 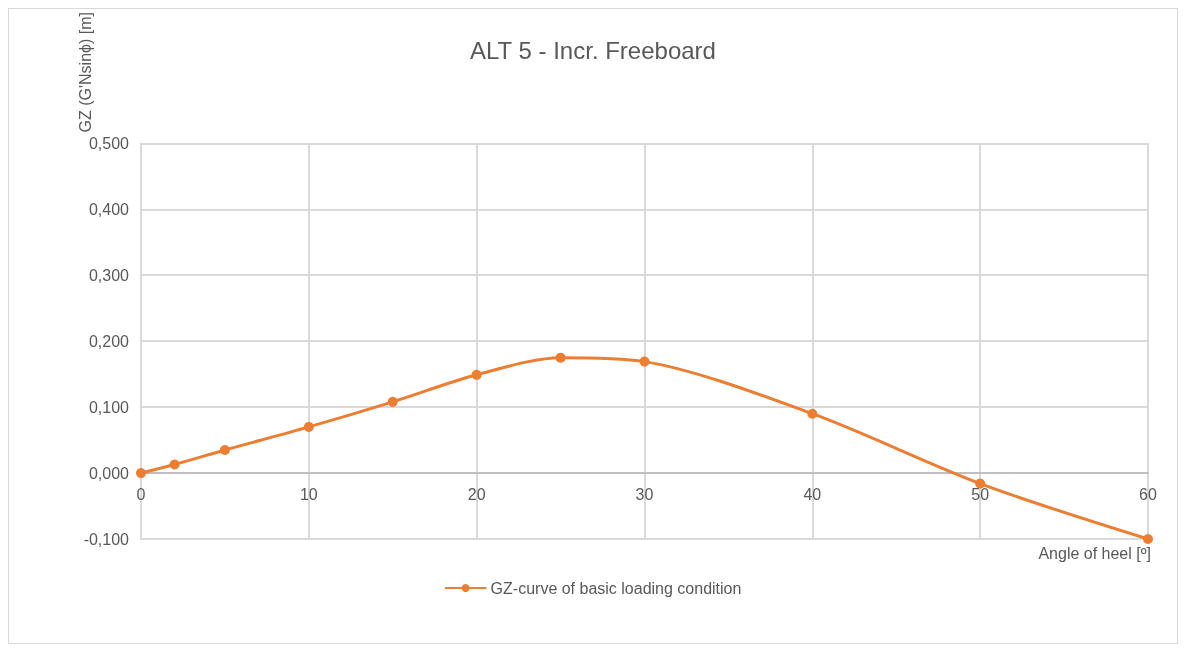 I want to click on x-tick-label: 20, so click(x=476, y=495).